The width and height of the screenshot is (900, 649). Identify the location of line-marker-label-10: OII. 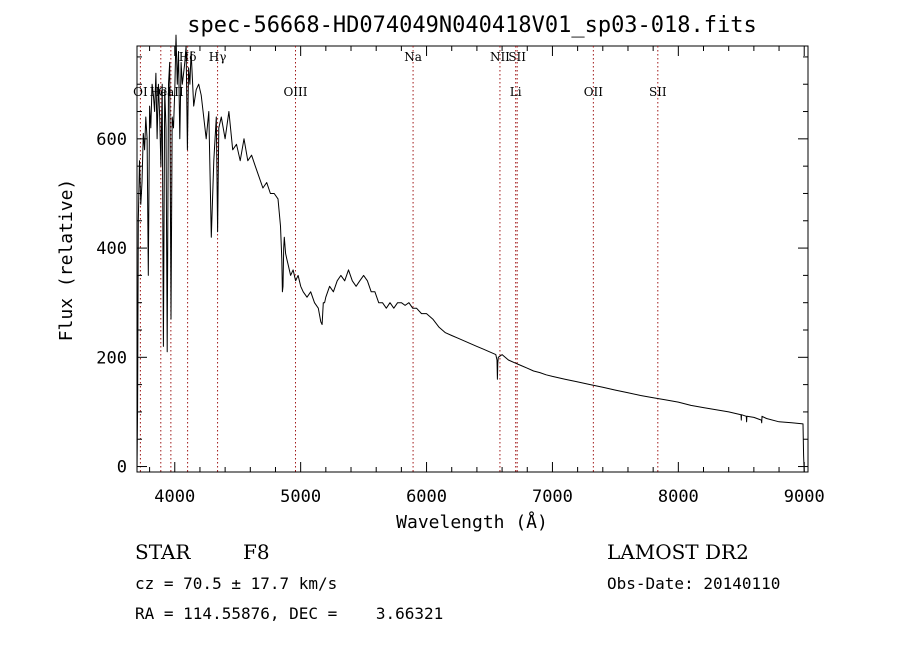
(594, 92).